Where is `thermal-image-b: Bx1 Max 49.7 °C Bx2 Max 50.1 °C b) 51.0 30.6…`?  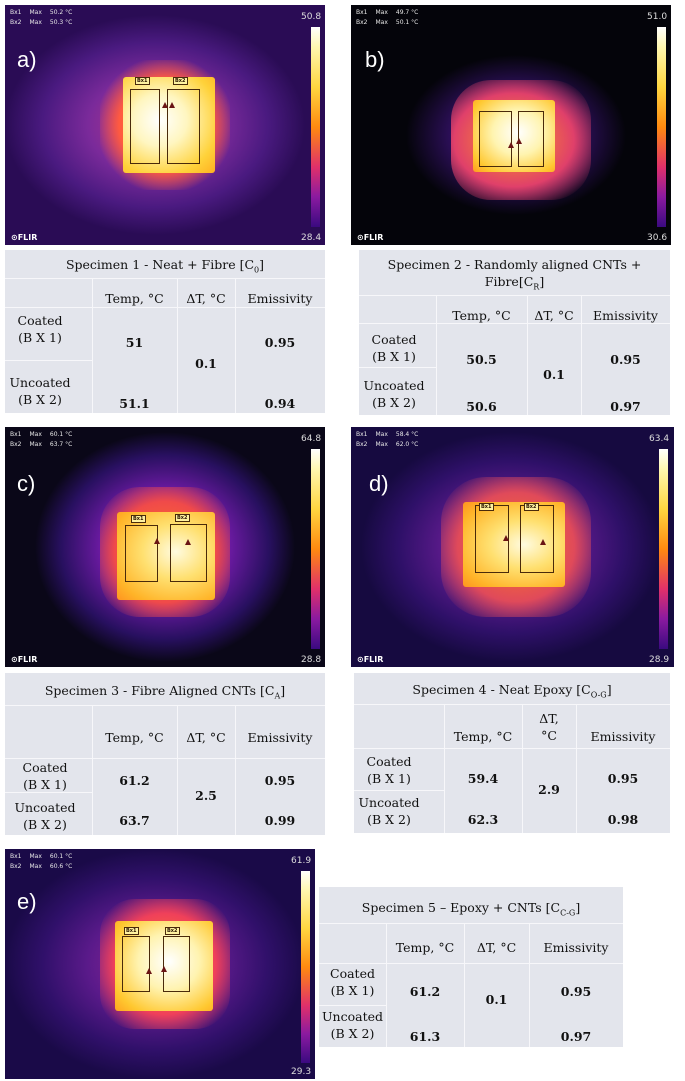
thermal-image-b: Bx1 Max 49.7 °C Bx2 Max 50.1 °C b) 51.0 30.6… is located at coordinates (511, 125).